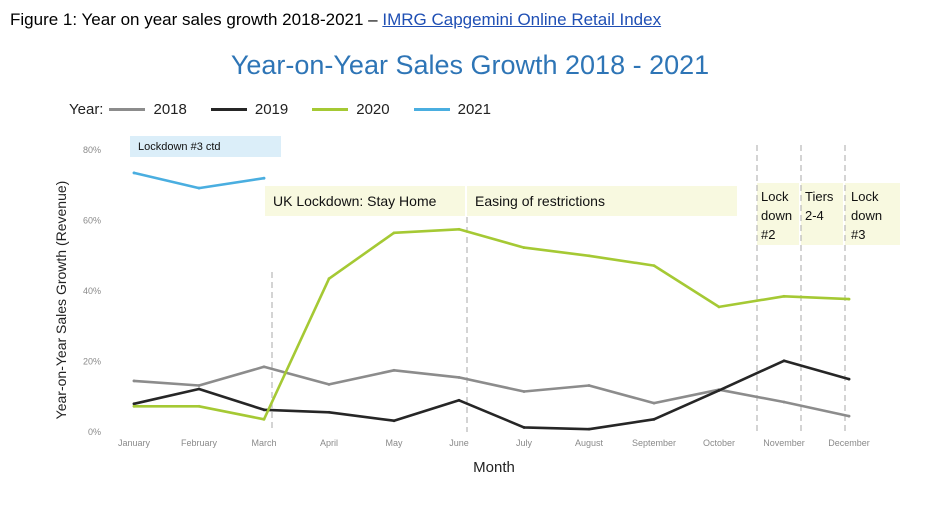  I want to click on data-point-2018-august, so click(589, 385).